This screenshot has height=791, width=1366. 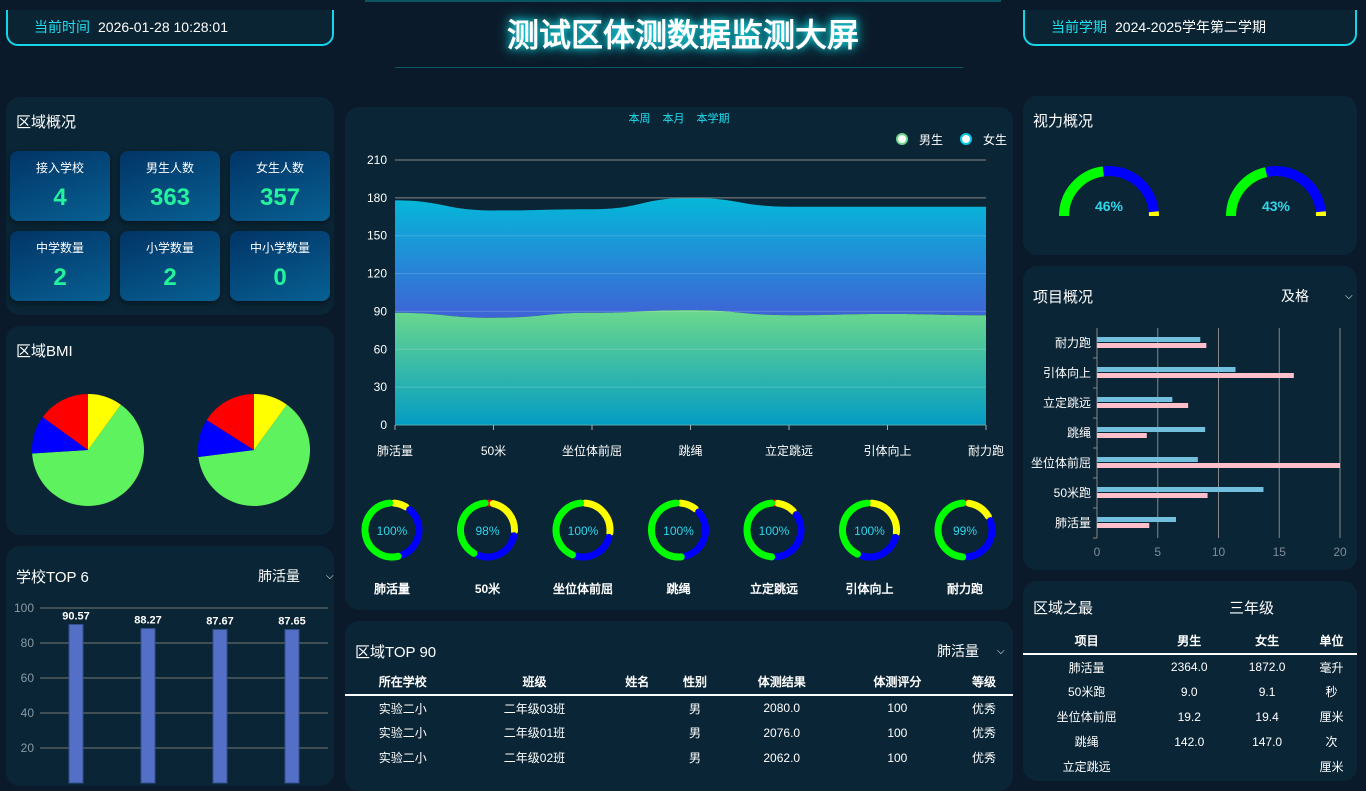 I want to click on bar-value-label: 88.27, so click(x=148, y=621).